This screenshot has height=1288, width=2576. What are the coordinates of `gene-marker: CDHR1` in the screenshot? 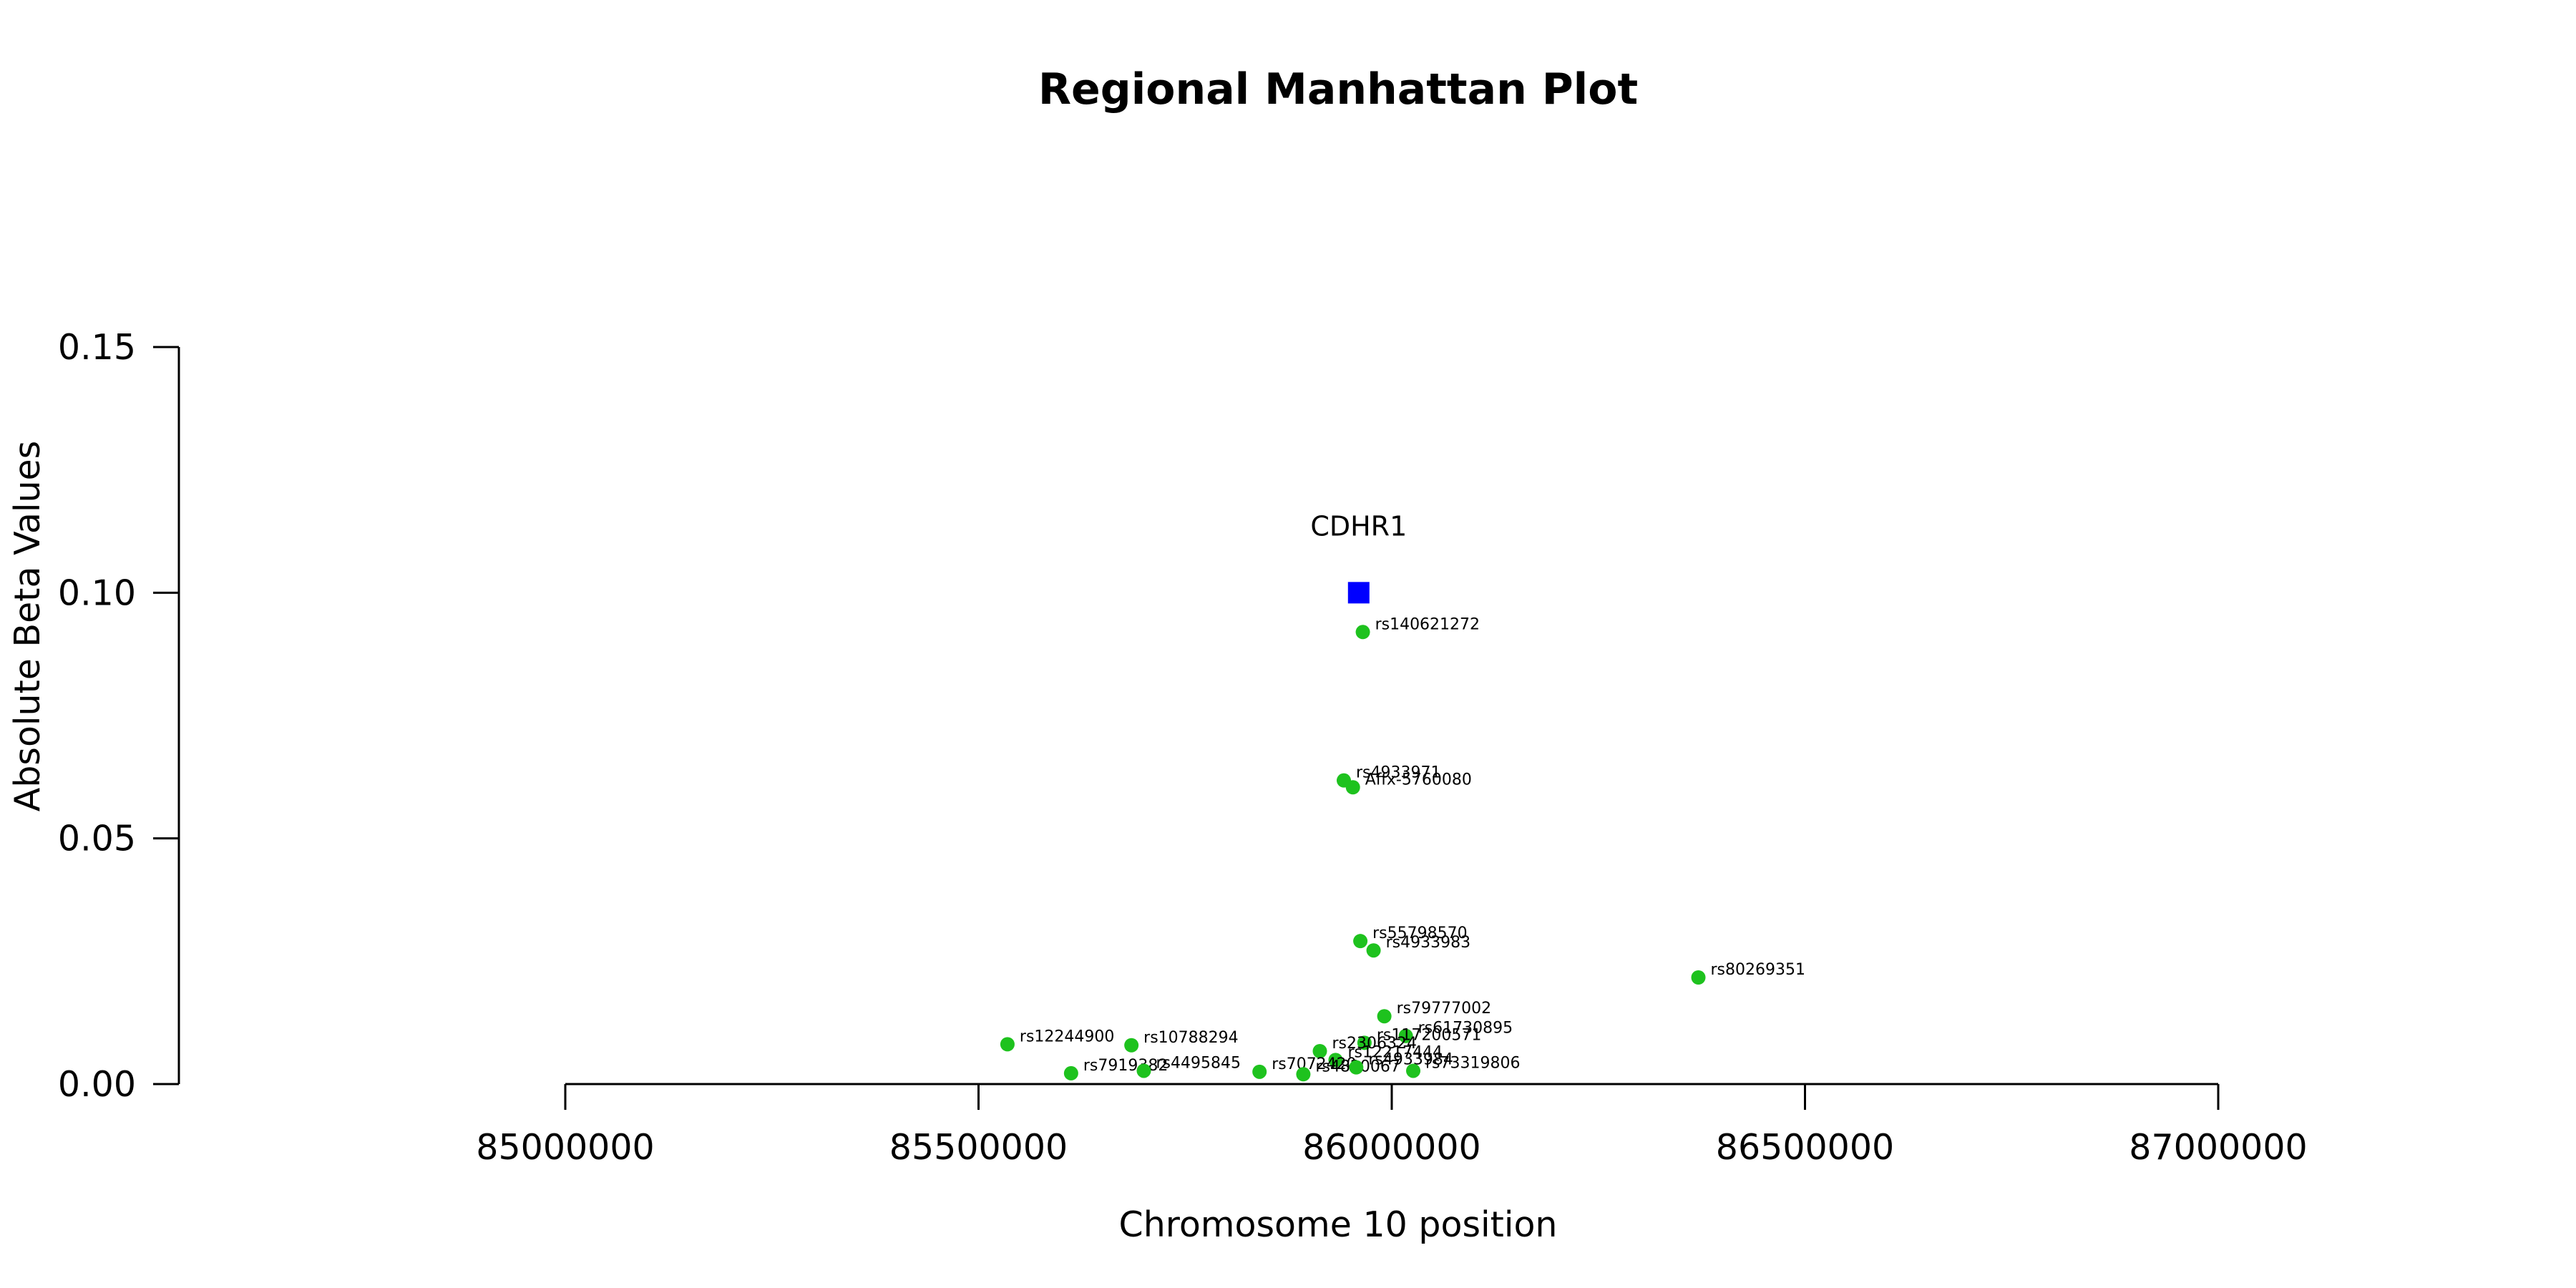 It's located at (1358, 557).